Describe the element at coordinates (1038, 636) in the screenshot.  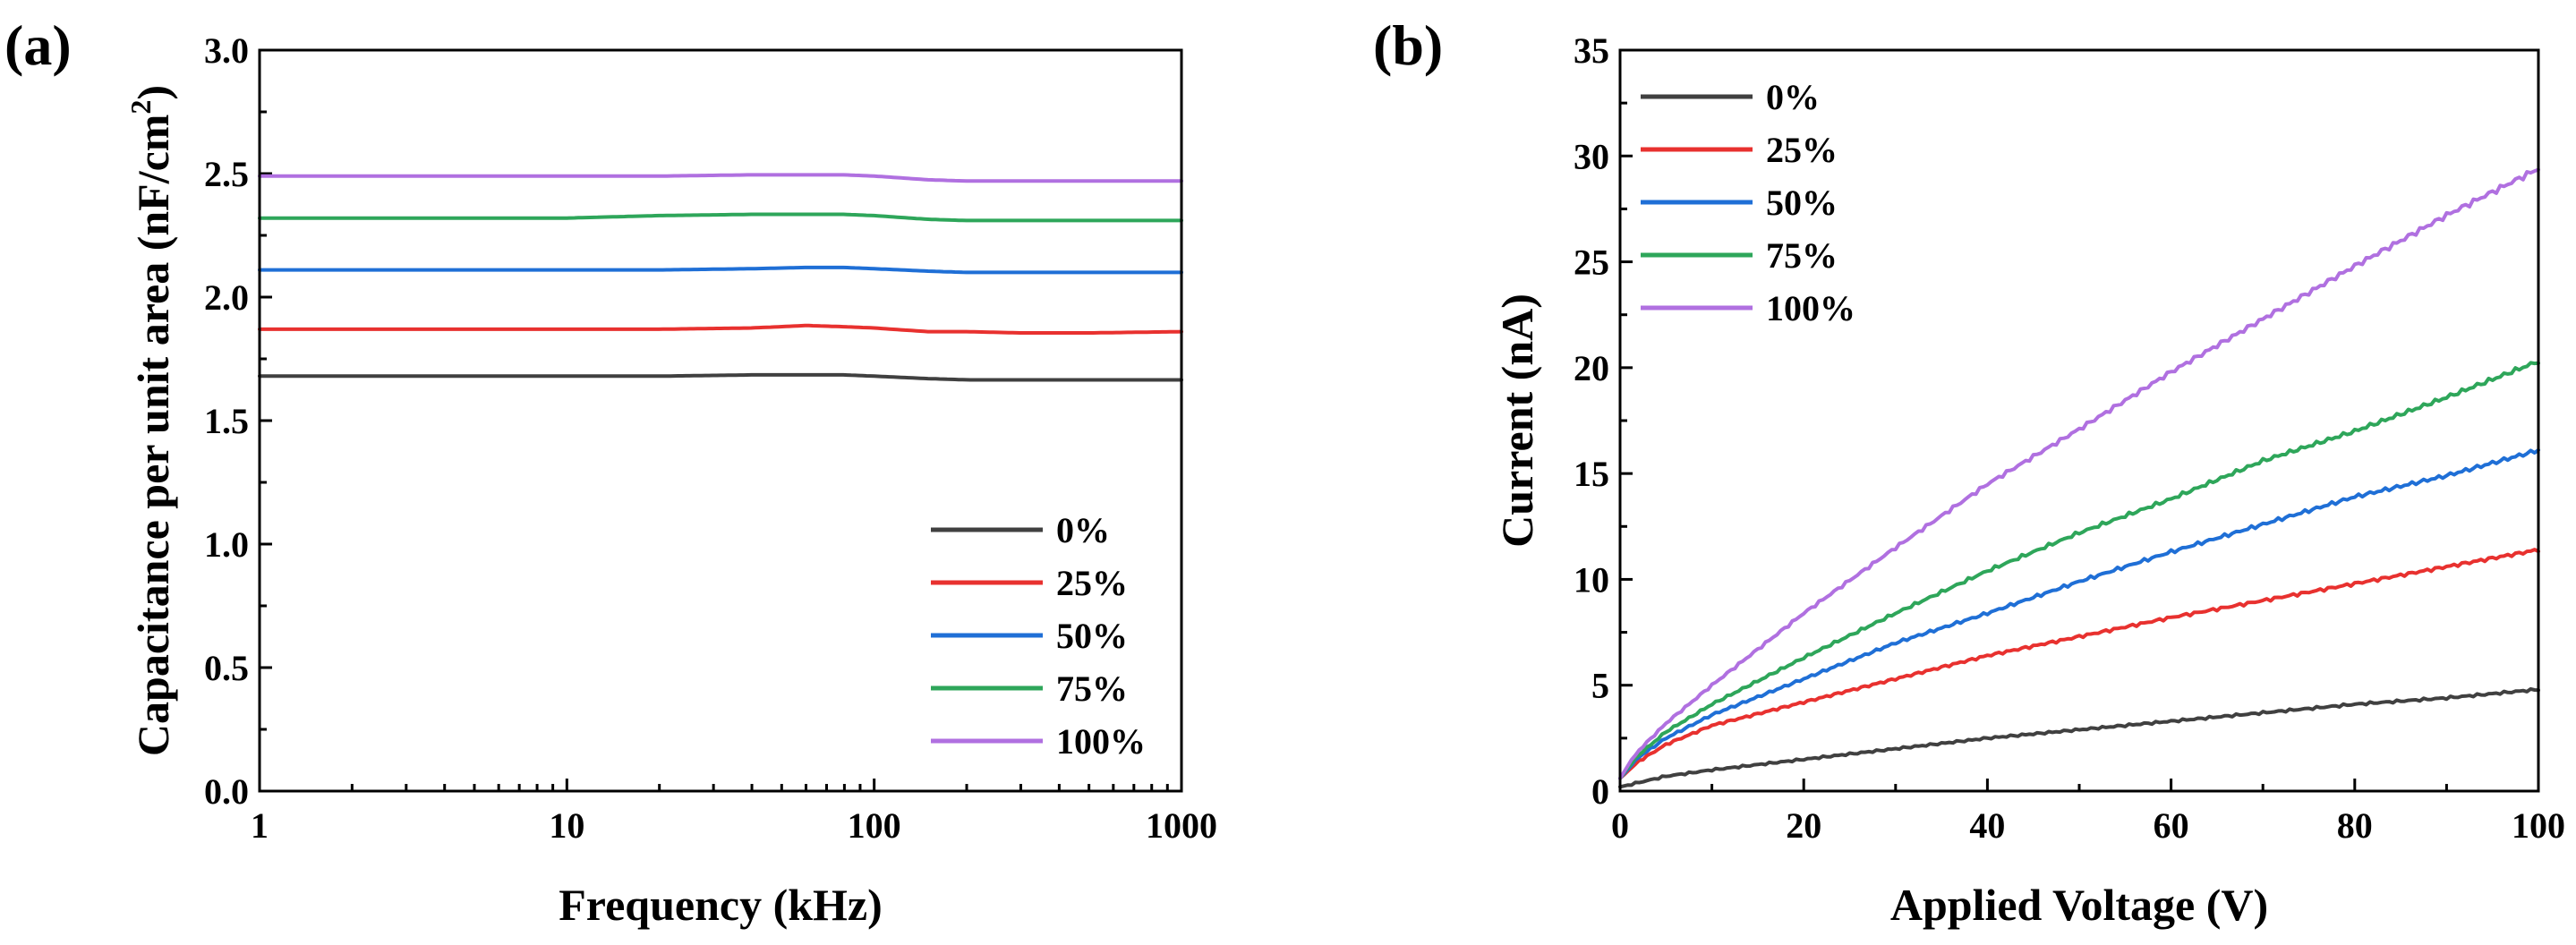
I see `panel-a-legend: 0% 25% 50% 75% 100%` at that location.